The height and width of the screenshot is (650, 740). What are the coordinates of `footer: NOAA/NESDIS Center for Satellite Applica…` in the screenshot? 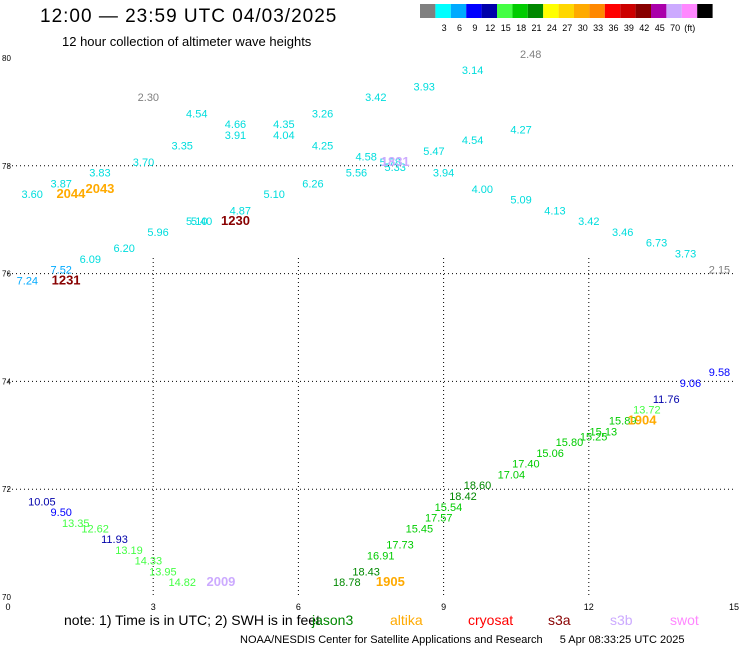 It's located at (469, 640).